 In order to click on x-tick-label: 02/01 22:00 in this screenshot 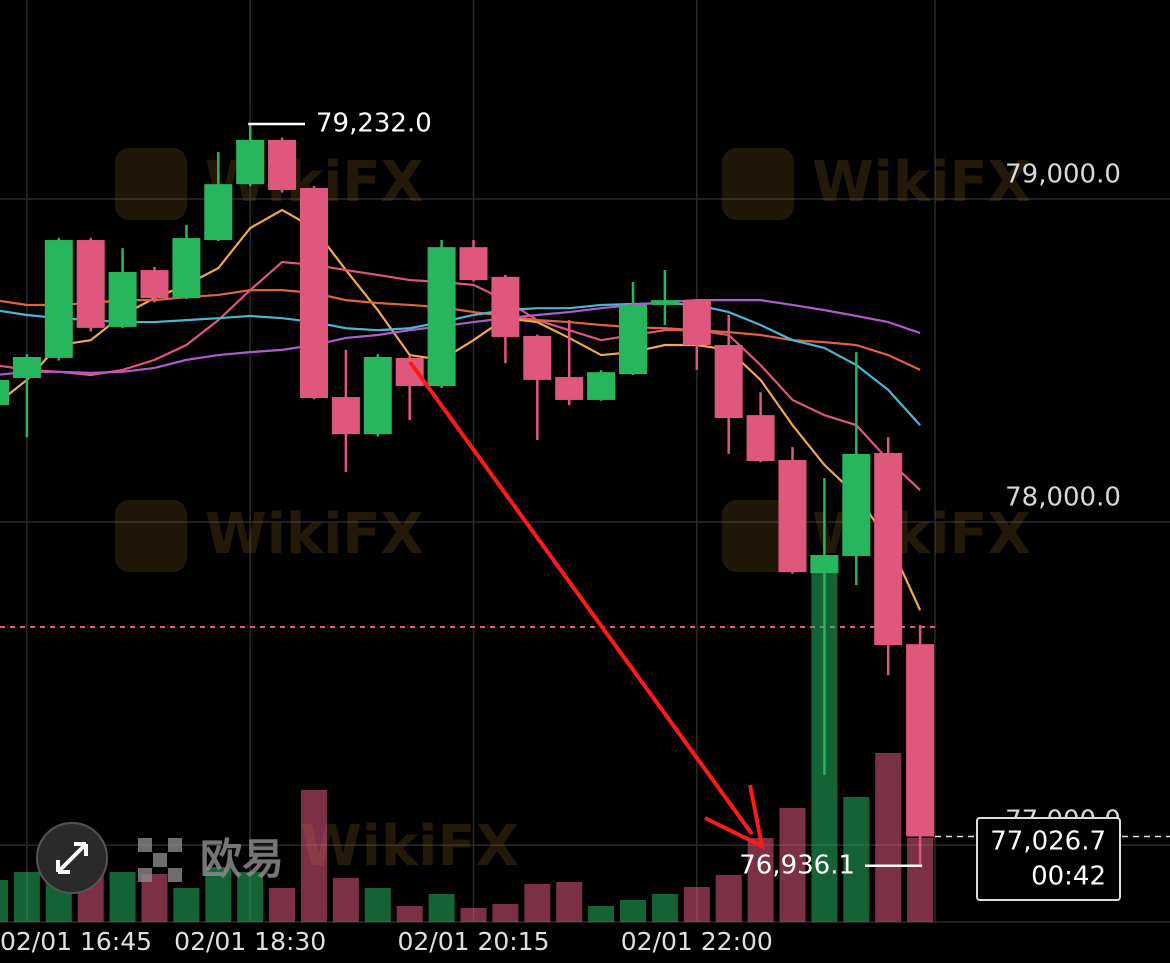, I will do `click(697, 941)`.